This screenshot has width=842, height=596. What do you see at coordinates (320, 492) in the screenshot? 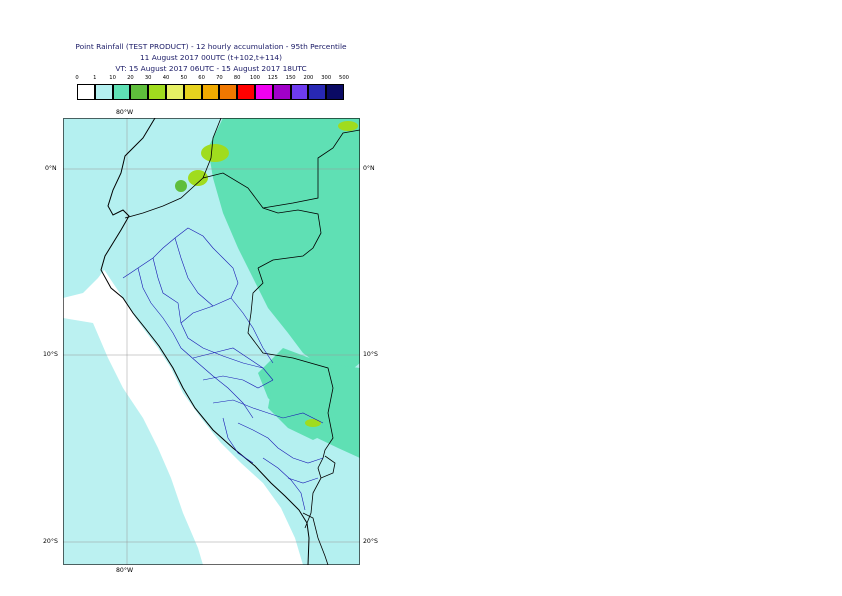
I see `border-bolivia-peru` at bounding box center [320, 492].